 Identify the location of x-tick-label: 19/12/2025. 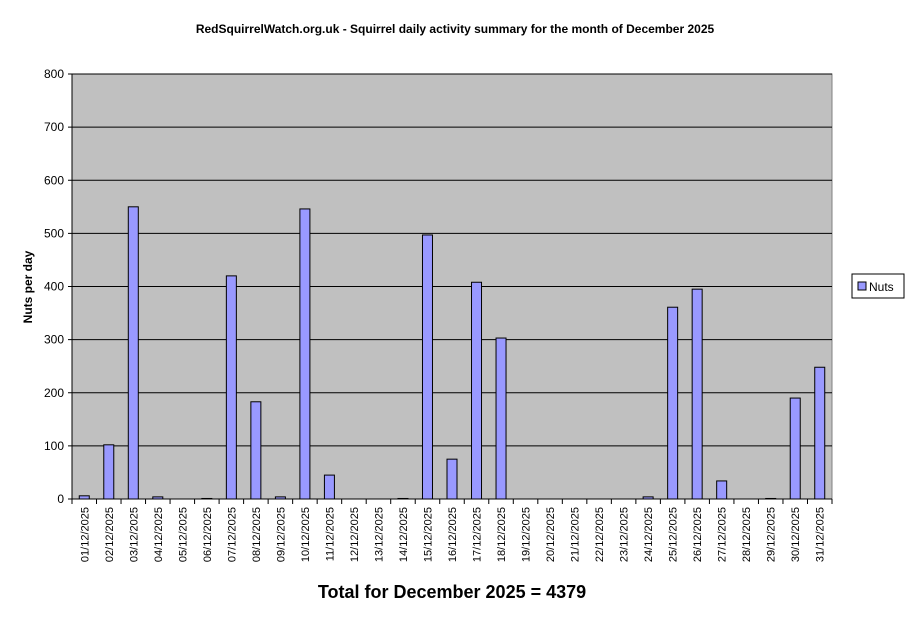
(527, 534).